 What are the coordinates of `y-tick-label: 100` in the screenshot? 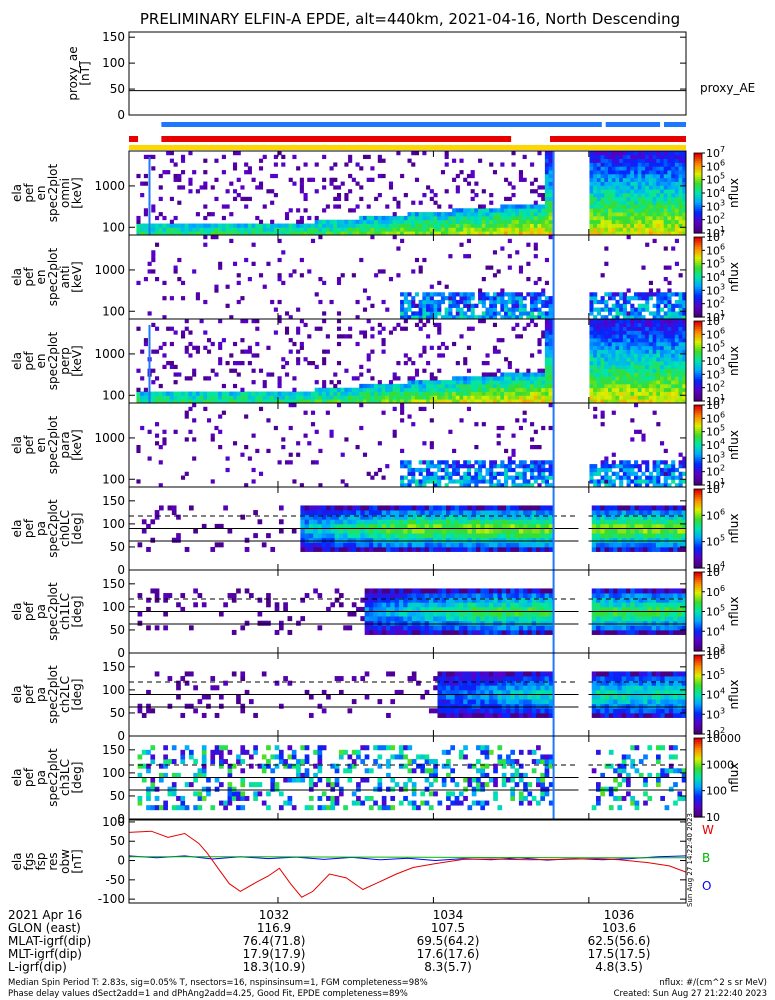 It's located at (113, 63).